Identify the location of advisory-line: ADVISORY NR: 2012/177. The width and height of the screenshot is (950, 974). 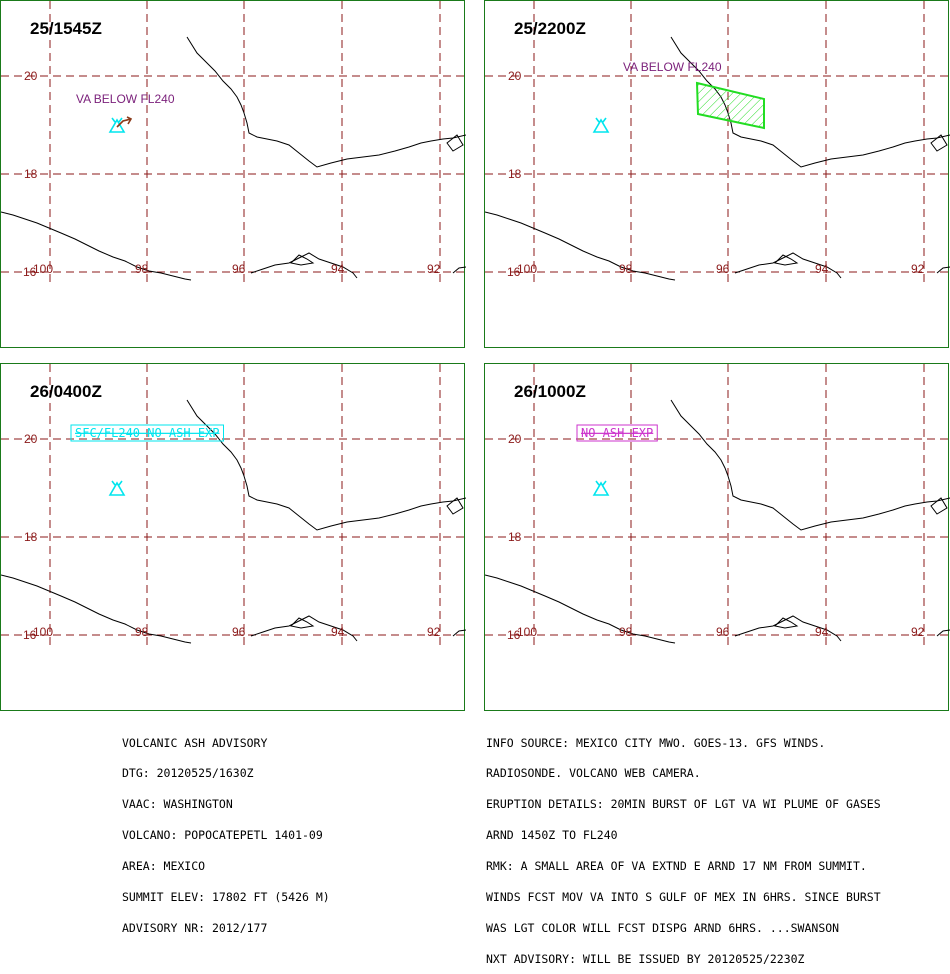
(195, 927).